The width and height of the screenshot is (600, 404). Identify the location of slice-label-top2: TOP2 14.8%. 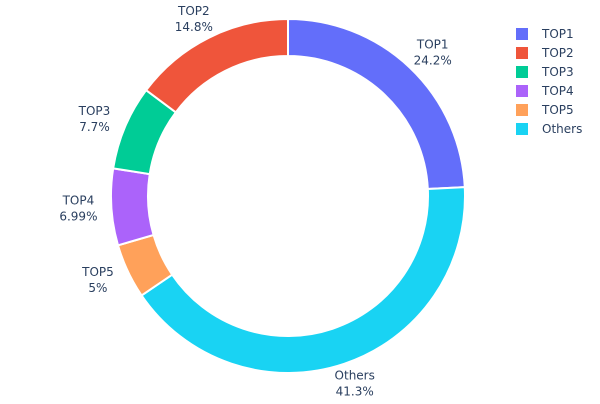
(194, 19).